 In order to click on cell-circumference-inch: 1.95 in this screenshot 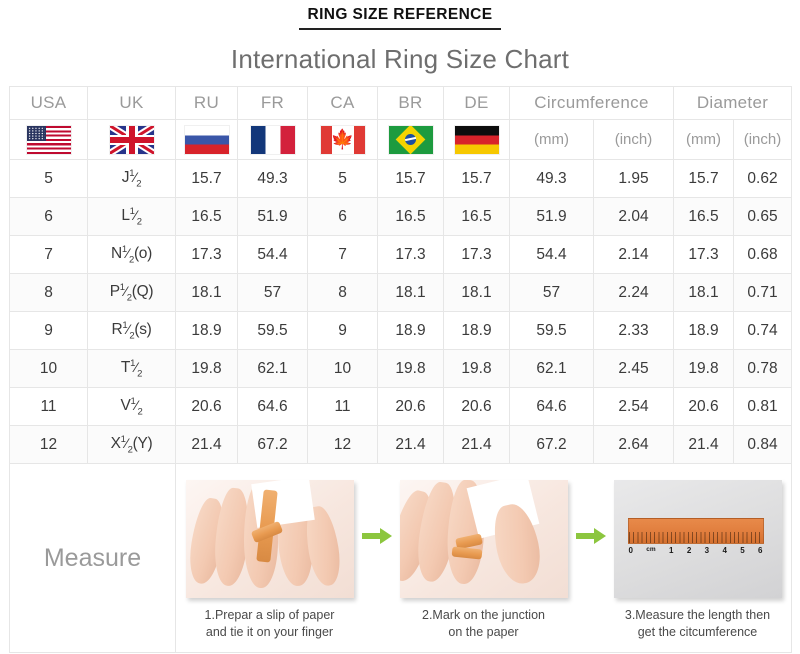, I will do `click(633, 178)`.